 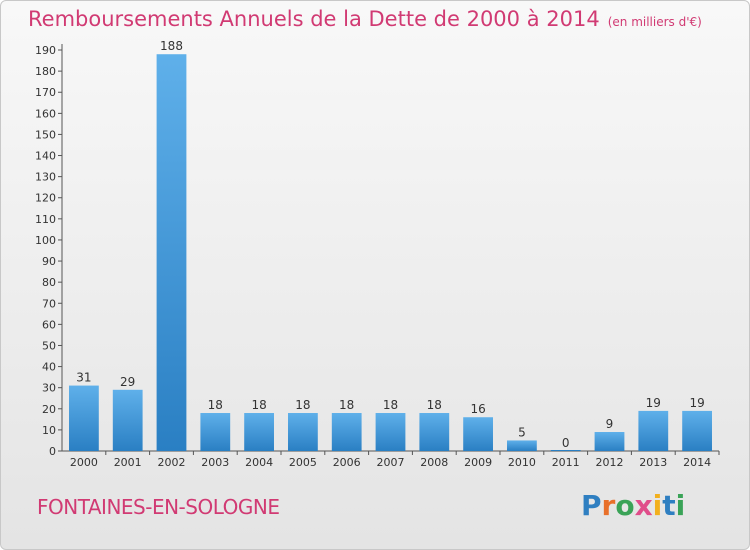 I want to click on x-tick-label: 2003, so click(x=215, y=462).